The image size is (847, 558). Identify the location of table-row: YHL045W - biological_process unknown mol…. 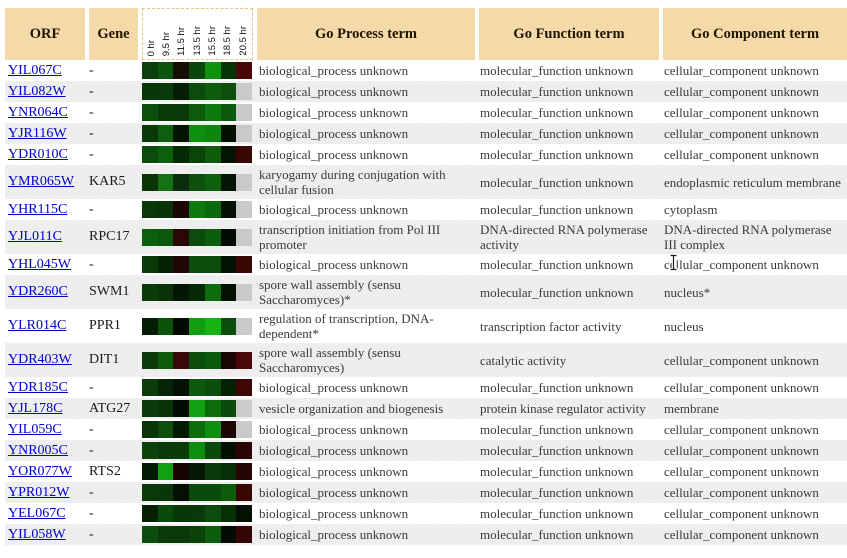
(426, 264).